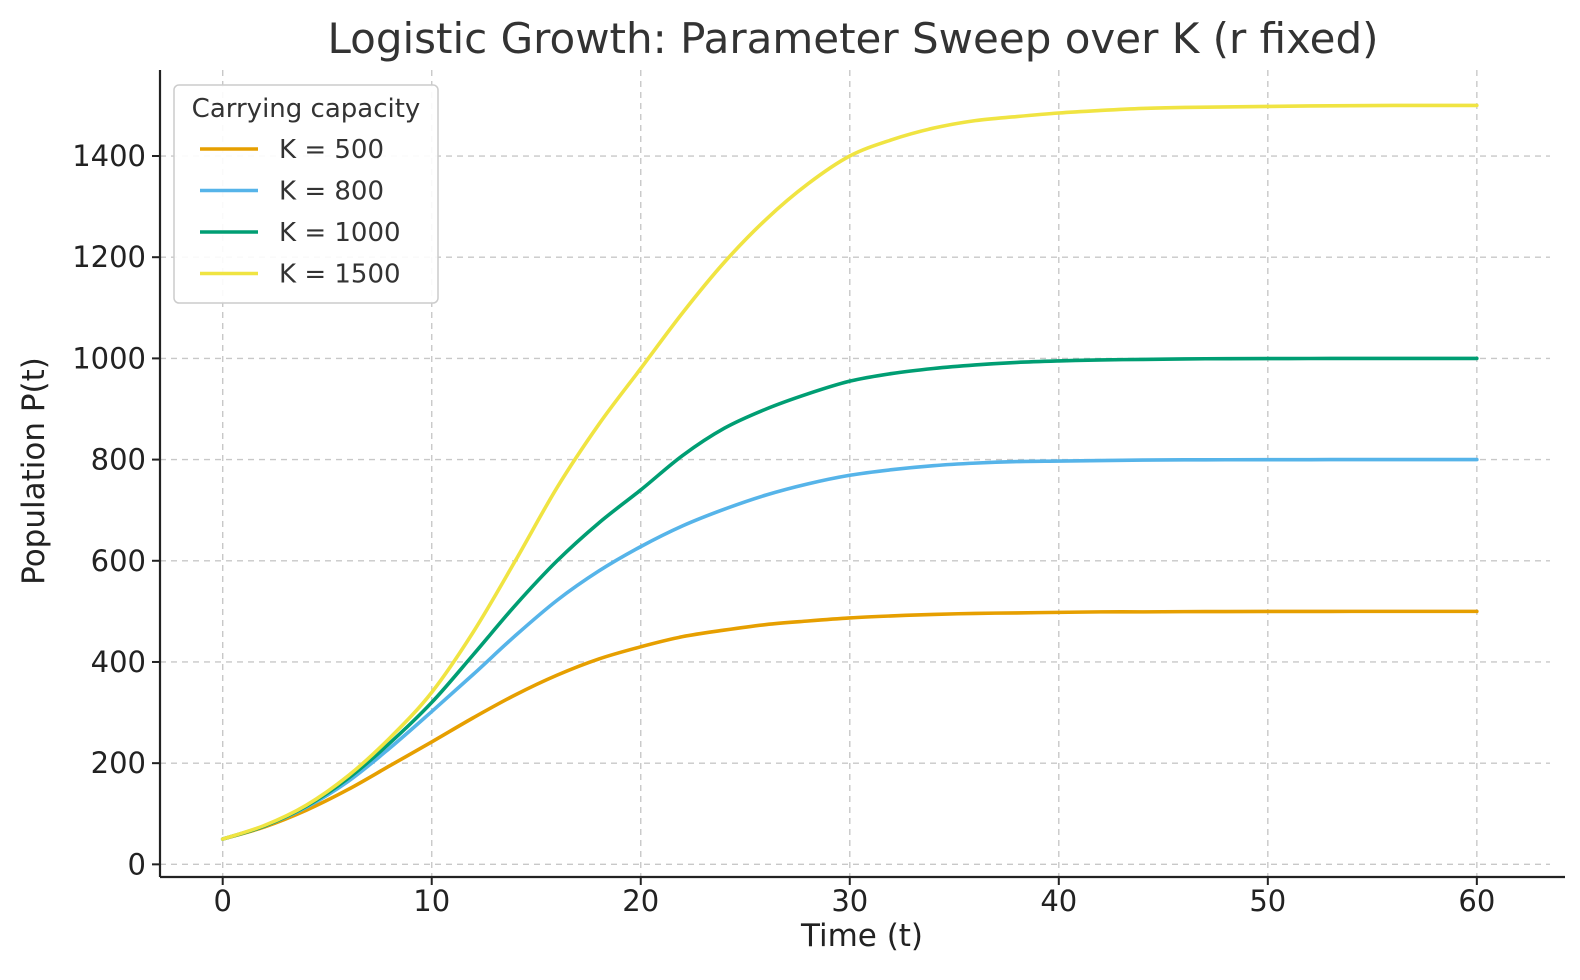 This screenshot has height=980, width=1580. Describe the element at coordinates (109, 257) in the screenshot. I see `y-tick-label: 1200` at that location.